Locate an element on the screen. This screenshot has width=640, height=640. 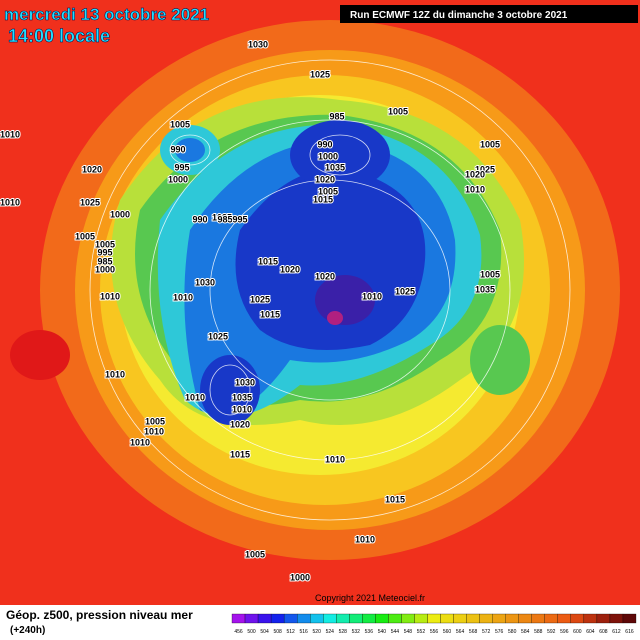
scale-label: 512 is located at coordinates (290, 632).